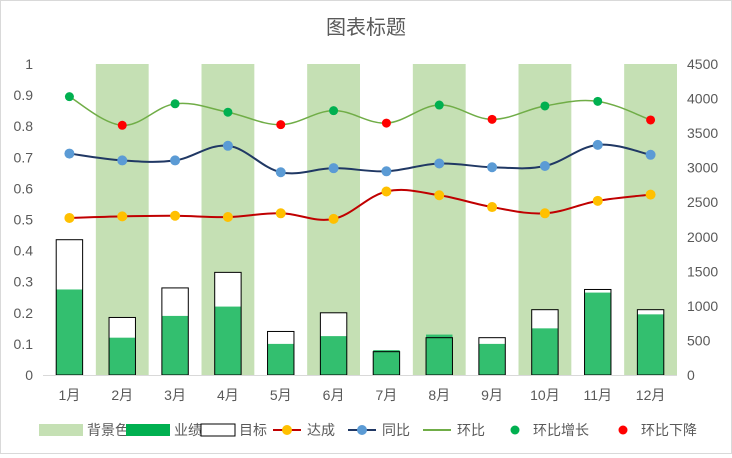  What do you see at coordinates (702, 306) in the screenshot?
I see `right-axis-tick-label: 1000` at bounding box center [702, 306].